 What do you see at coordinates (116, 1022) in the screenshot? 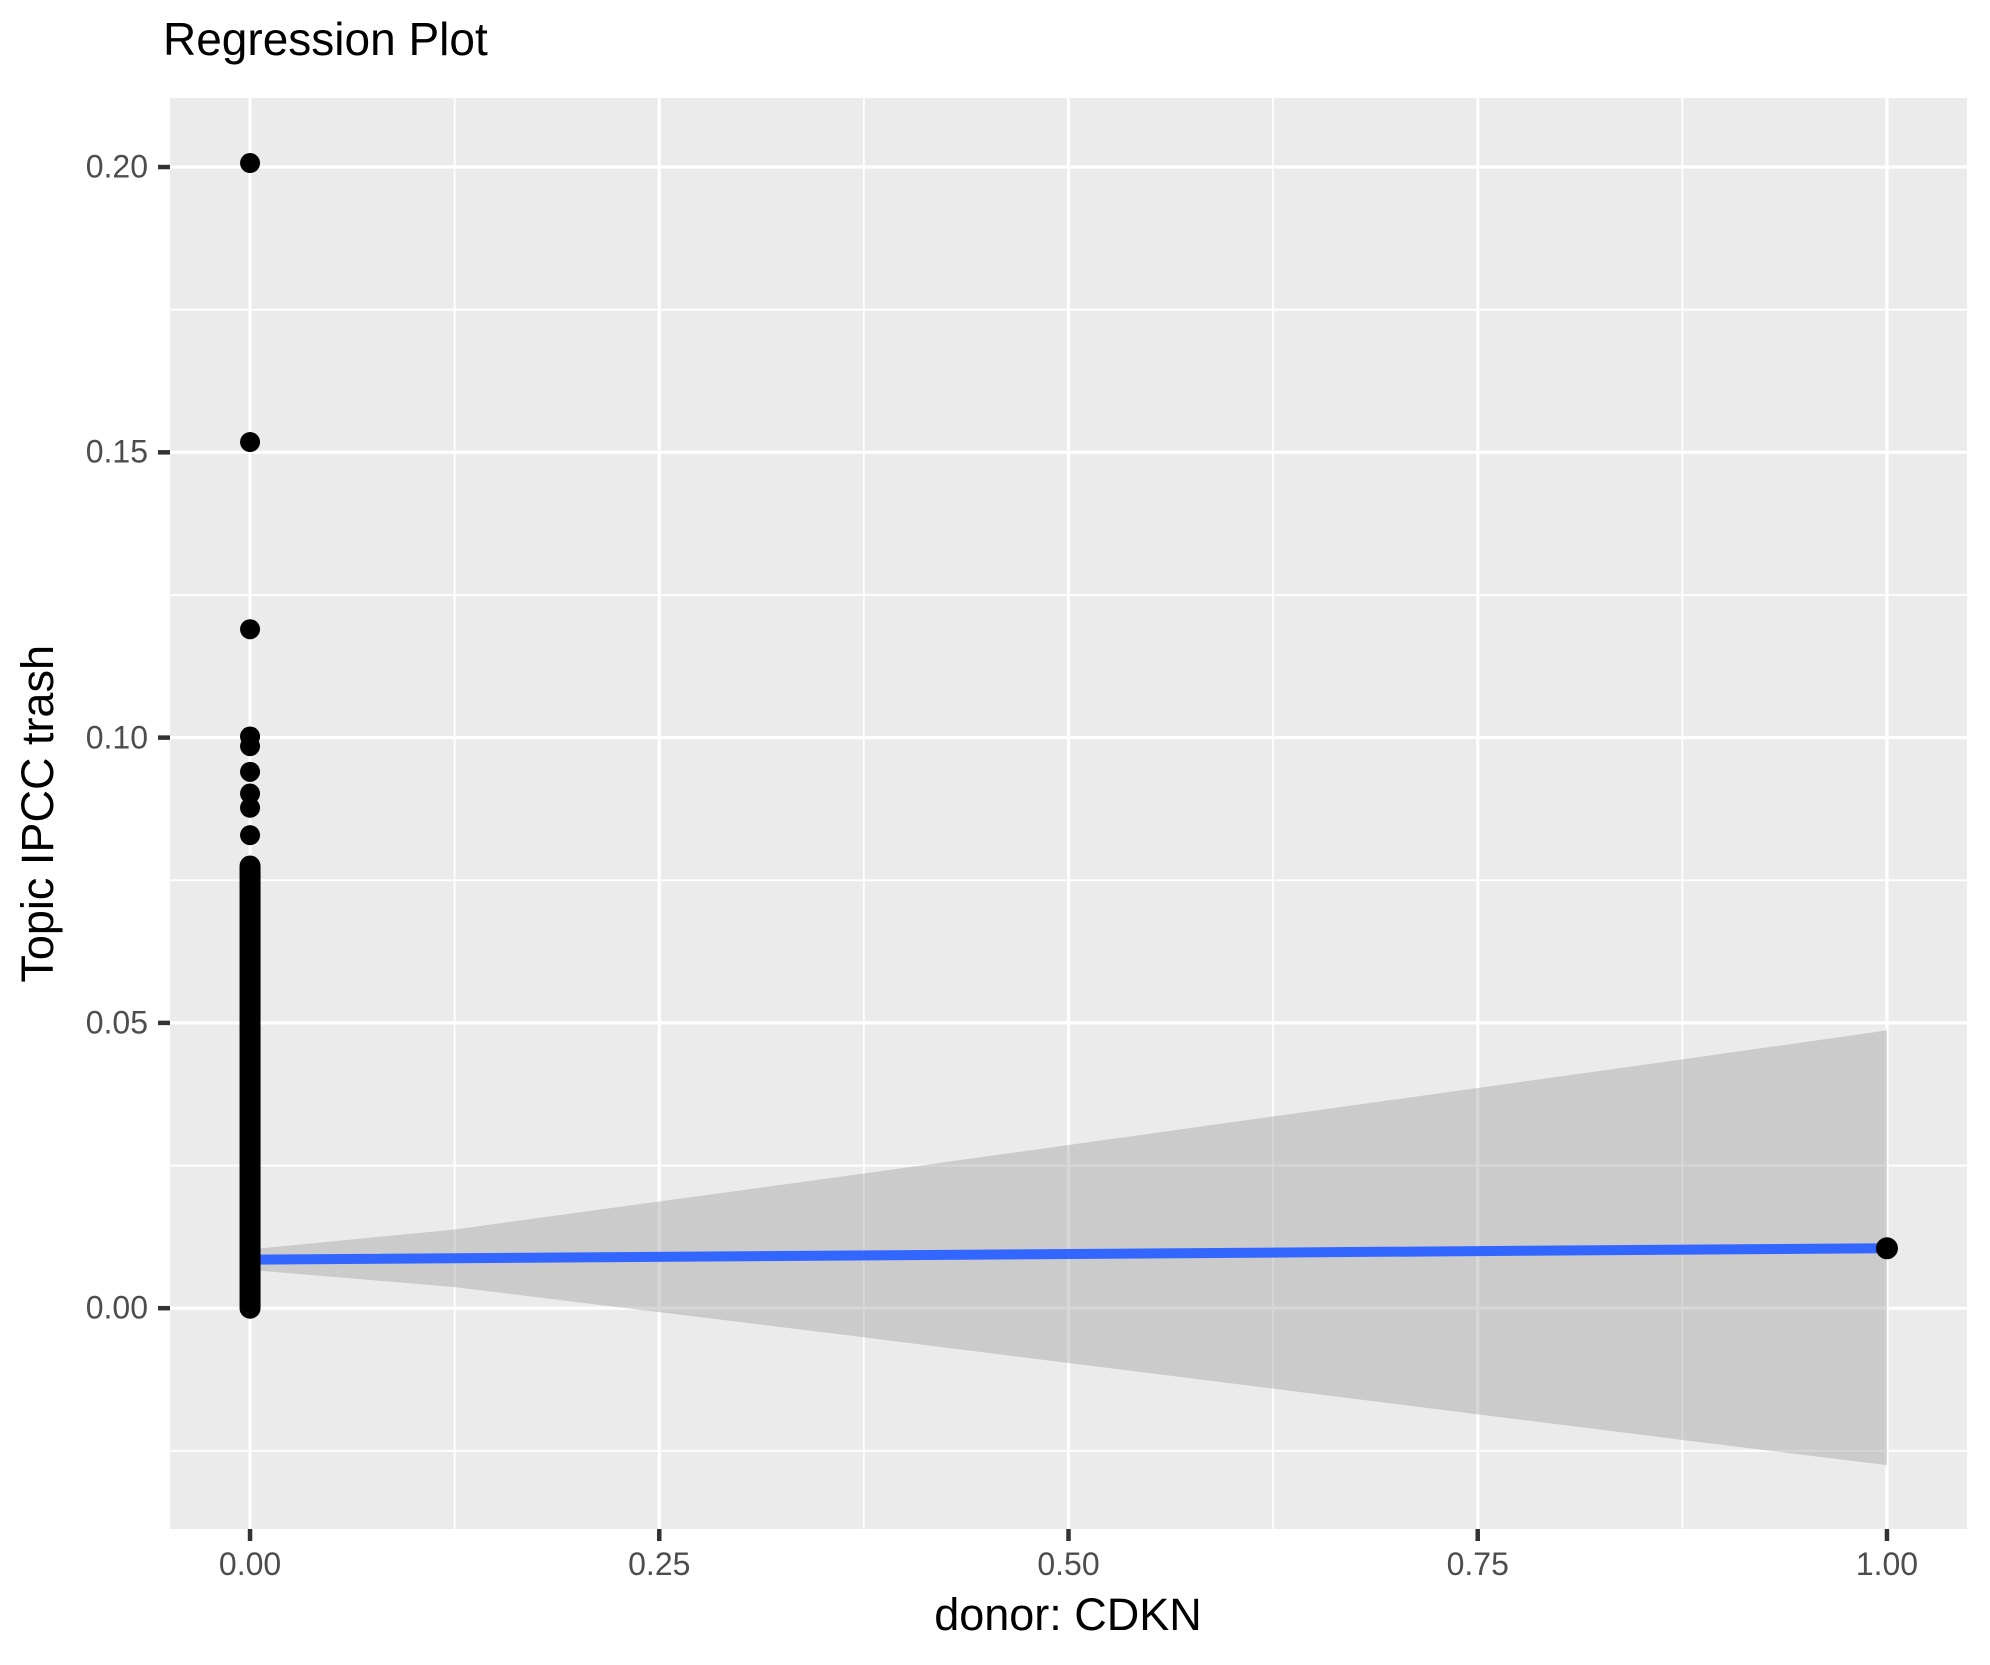
I see `y-tick-label: 0.05` at bounding box center [116, 1022].